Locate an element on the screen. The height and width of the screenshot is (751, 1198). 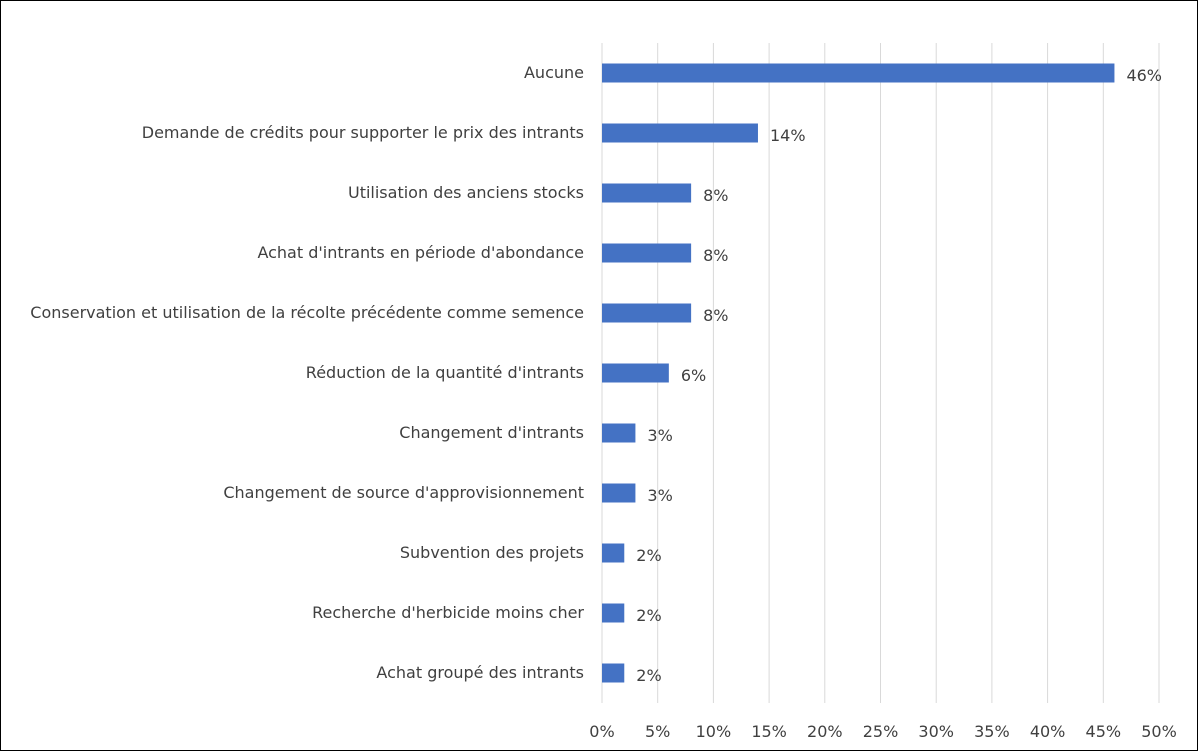
data-label: 14% is located at coordinates (787, 135).